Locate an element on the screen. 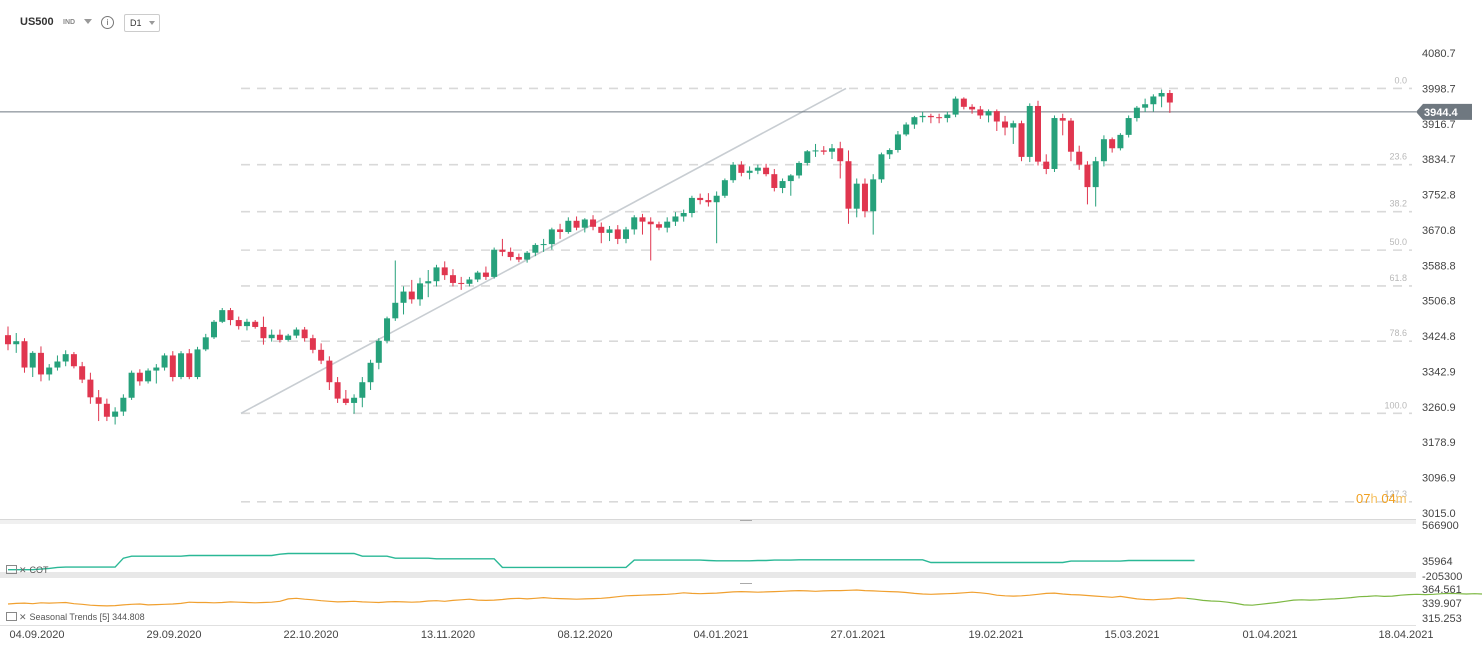  chart-toolbar: US500 IND i D1 is located at coordinates (150, 20).